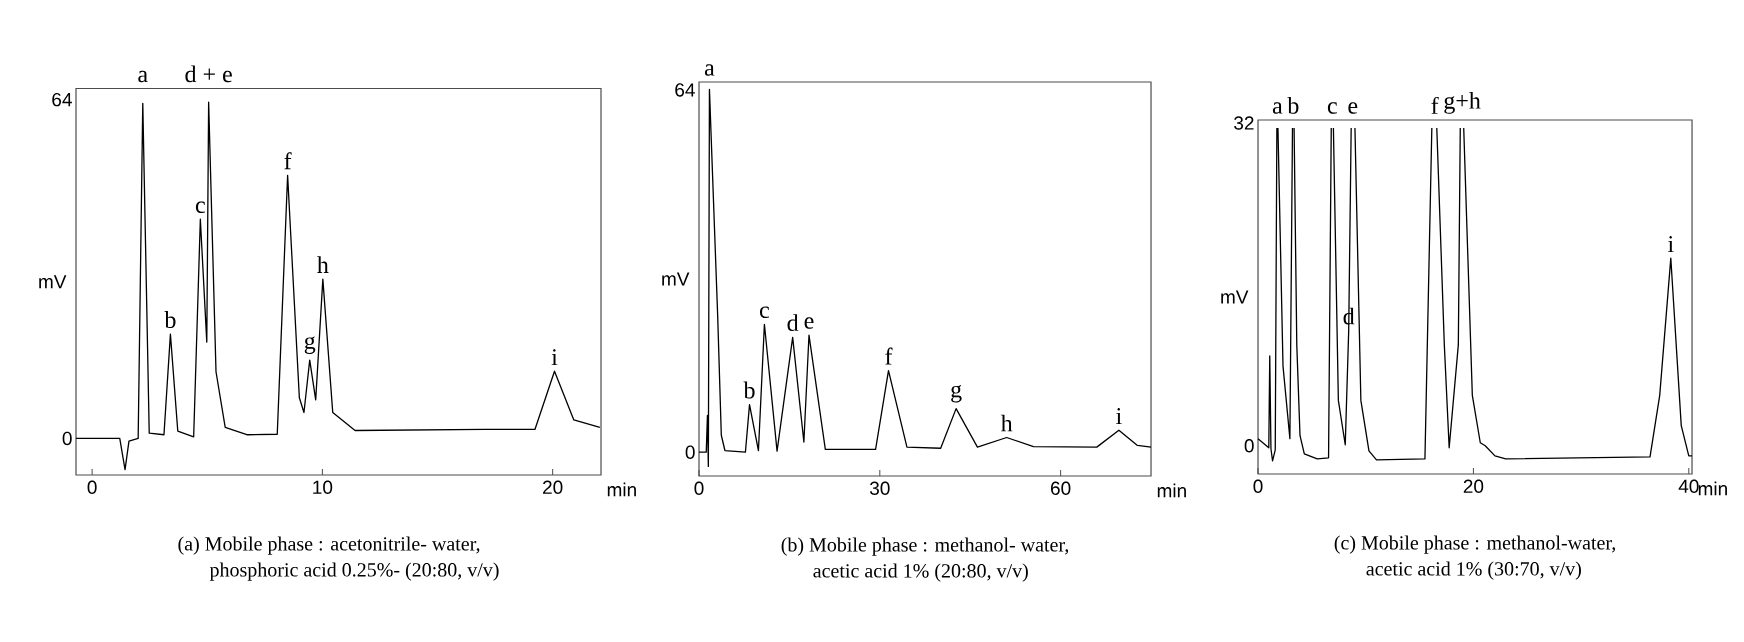 The image size is (1744, 642). Describe the element at coordinates (1475, 544) in the screenshot. I see `text: (c) Mobile phase : methanol-water,` at that location.